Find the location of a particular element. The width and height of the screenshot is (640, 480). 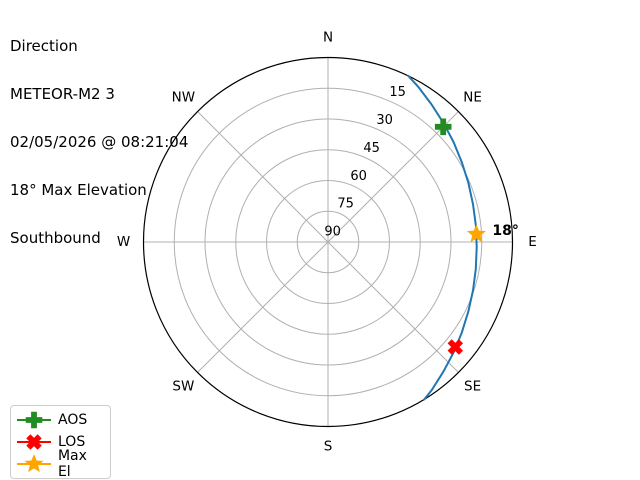

legend-item-los: LOS is located at coordinates (59, 442).